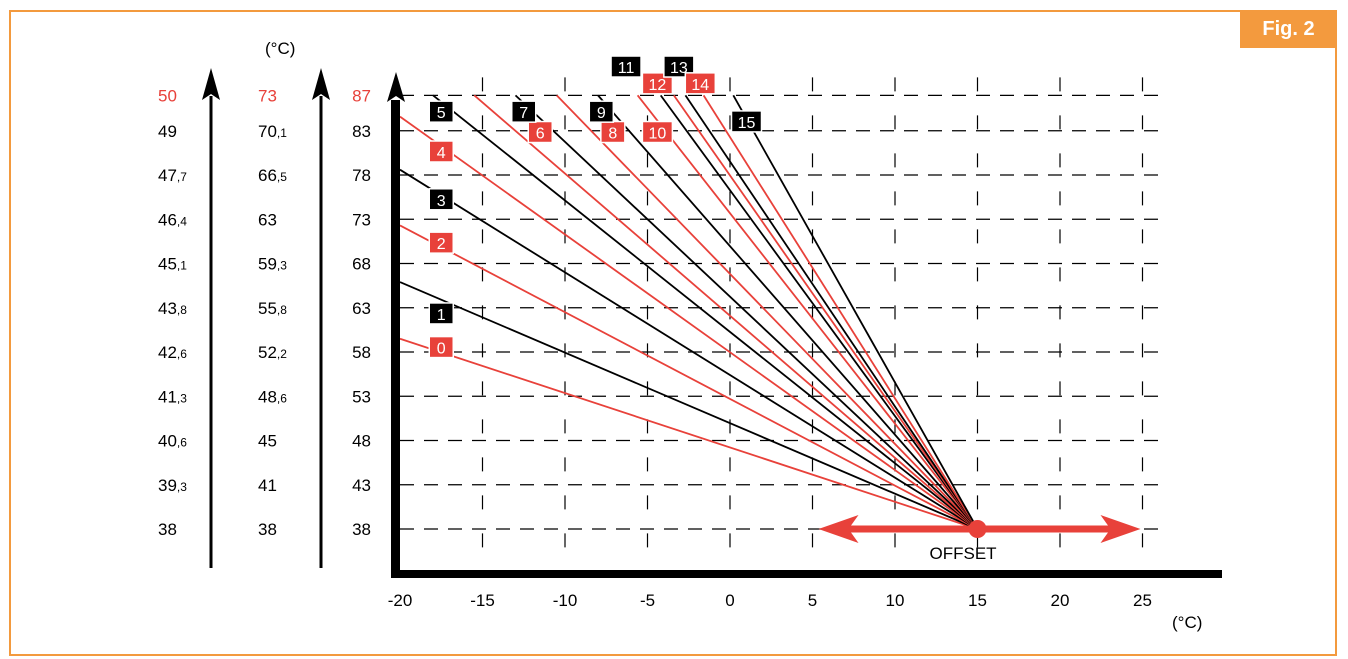 This screenshot has height=659, width=1348. I want to click on scale-col-1-value: 39,3, so click(172, 485).